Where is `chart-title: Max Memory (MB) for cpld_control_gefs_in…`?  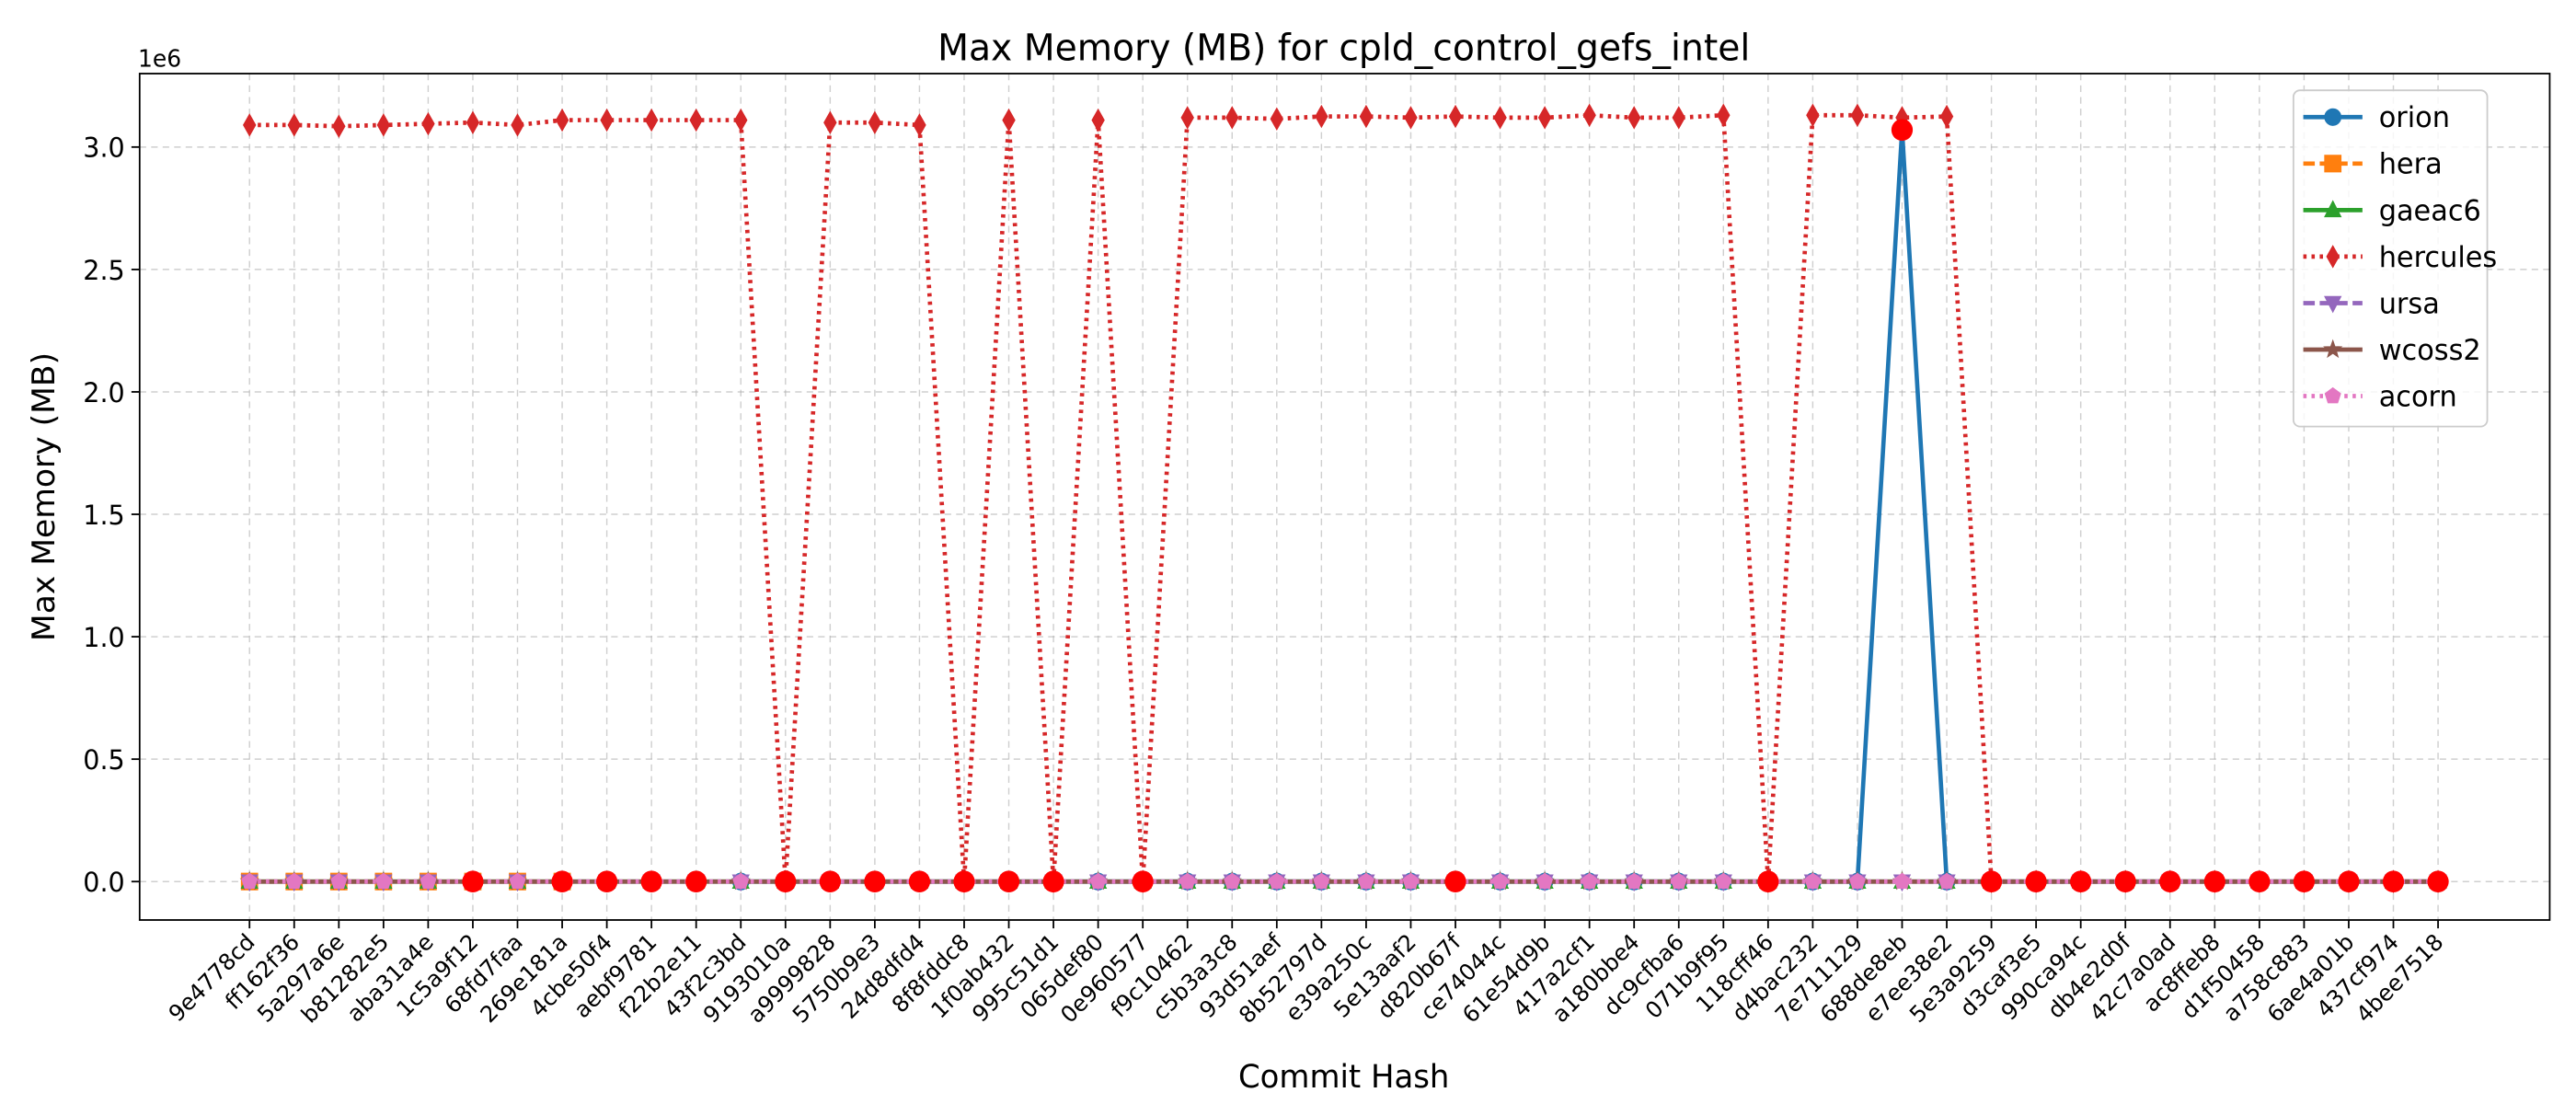 chart-title: Max Memory (MB) for cpld_control_gefs_in… is located at coordinates (1343, 48).